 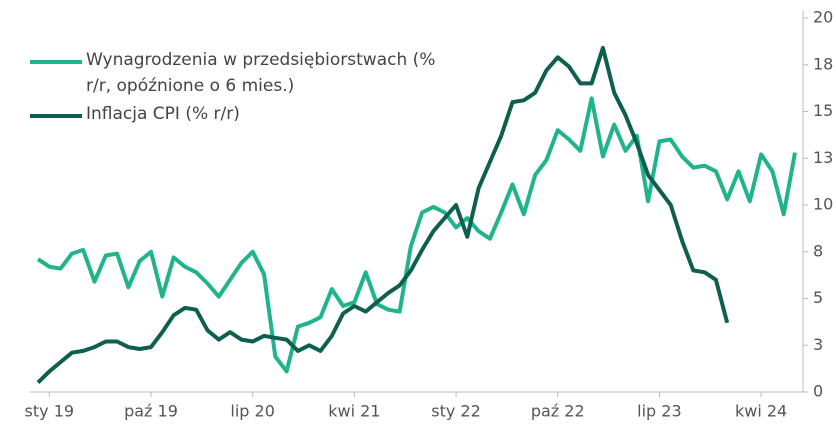 I want to click on y-tick-label: 0, so click(x=818, y=391).